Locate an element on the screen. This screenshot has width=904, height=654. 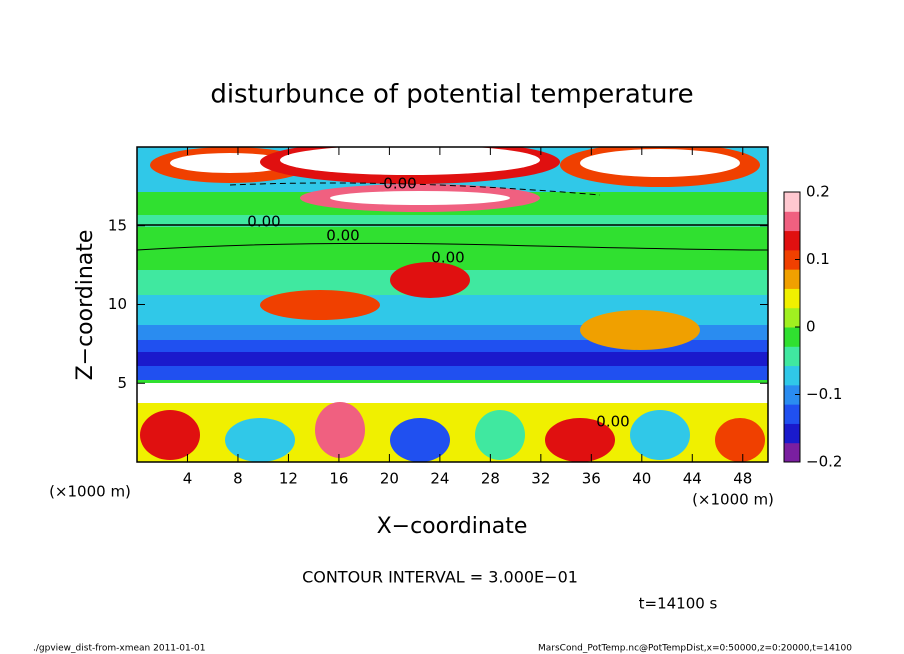
footer-left: ./gpview_dist-from-xmean 2011-01-01 is located at coordinates (119, 649).